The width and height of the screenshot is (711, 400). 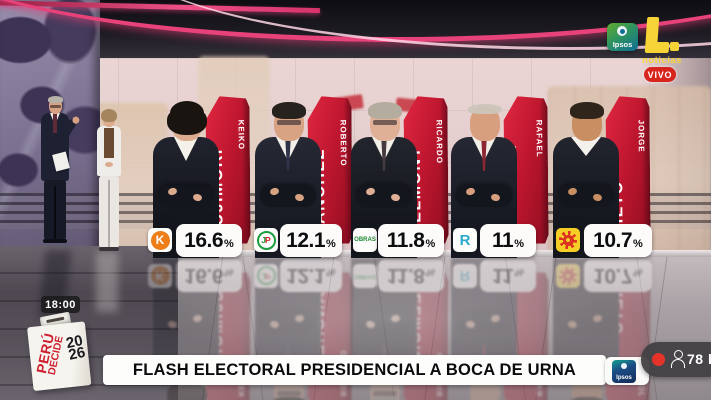 I want to click on sun-icon, so click(x=568, y=240).